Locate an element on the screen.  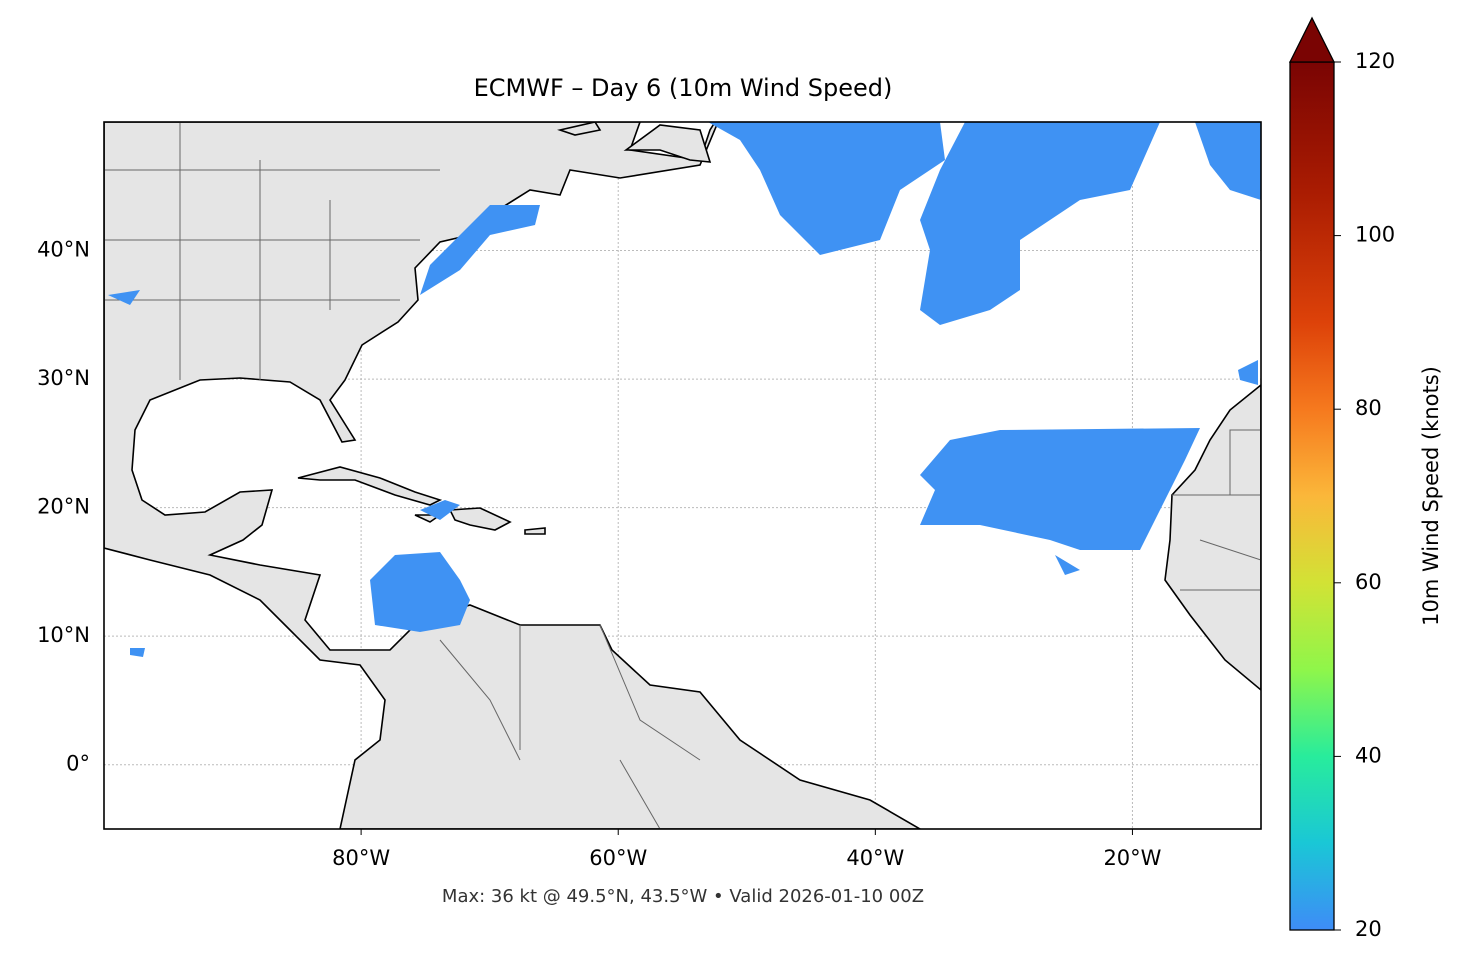
colorbar-tick-label: 60 is located at coordinates (1368, 582).